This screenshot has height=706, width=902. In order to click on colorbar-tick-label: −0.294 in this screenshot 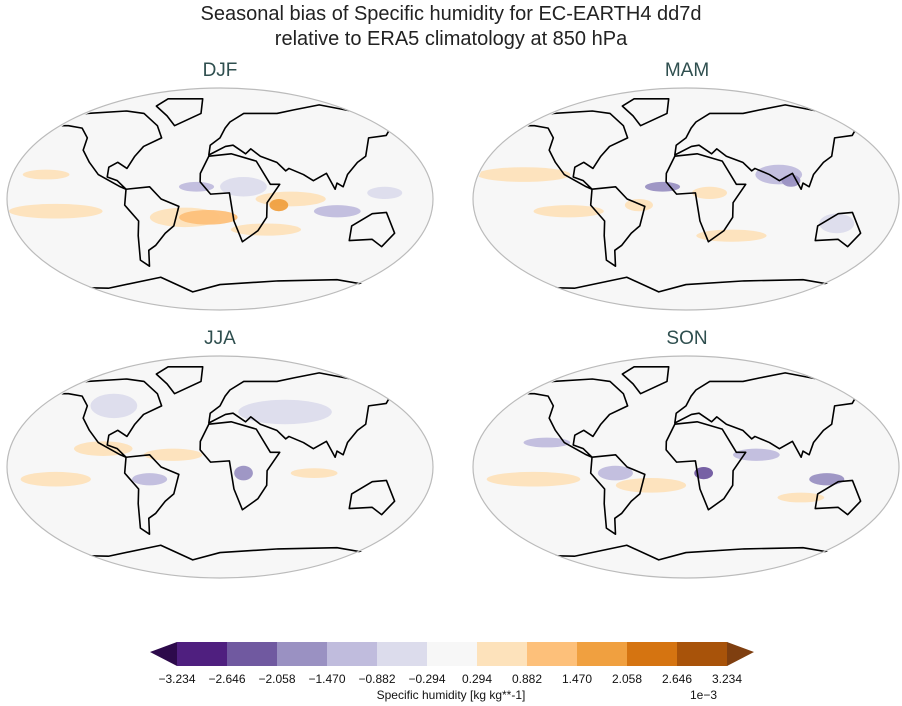, I will do `click(427, 679)`.